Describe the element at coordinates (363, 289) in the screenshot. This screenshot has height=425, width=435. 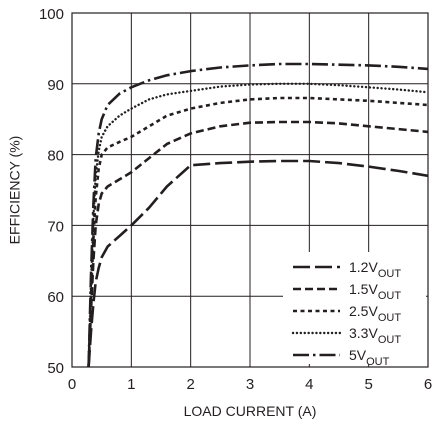
I see `legend-label-name: 1.5V` at that location.